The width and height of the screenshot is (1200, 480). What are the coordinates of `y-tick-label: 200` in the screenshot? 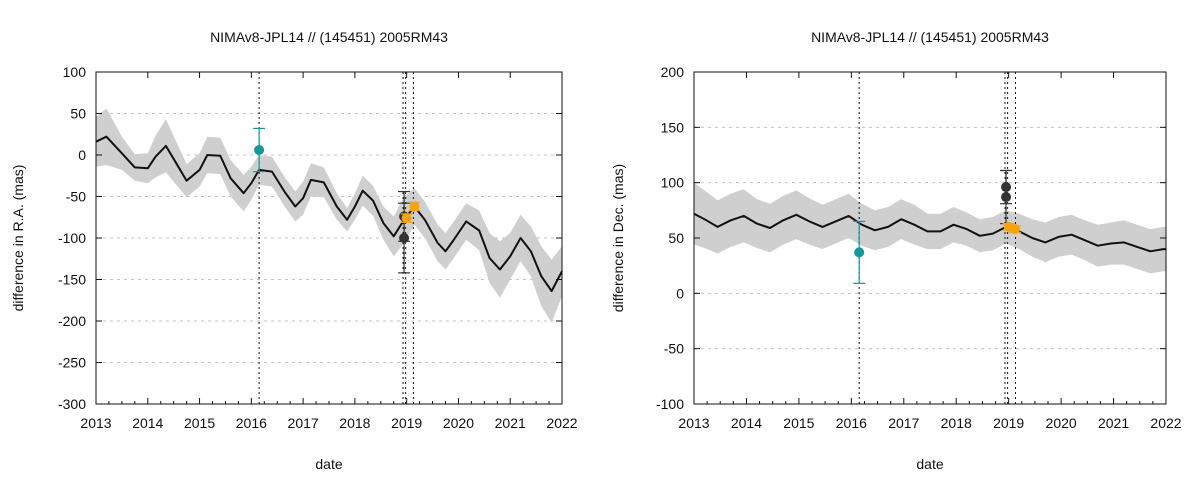 It's located at (673, 72).